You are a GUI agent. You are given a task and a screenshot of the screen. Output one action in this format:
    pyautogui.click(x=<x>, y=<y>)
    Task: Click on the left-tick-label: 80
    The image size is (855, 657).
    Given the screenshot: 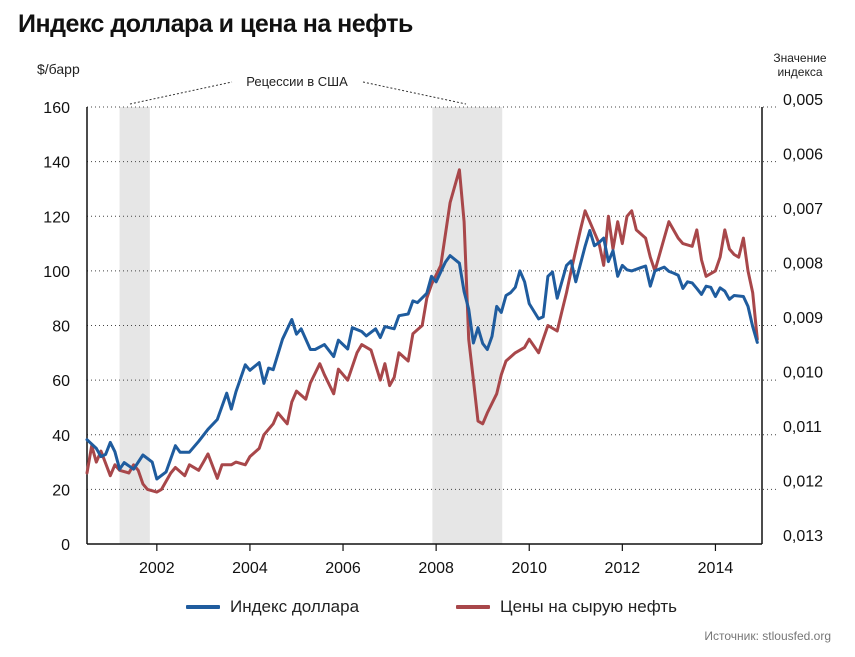 What is the action you would take?
    pyautogui.click(x=61, y=327)
    